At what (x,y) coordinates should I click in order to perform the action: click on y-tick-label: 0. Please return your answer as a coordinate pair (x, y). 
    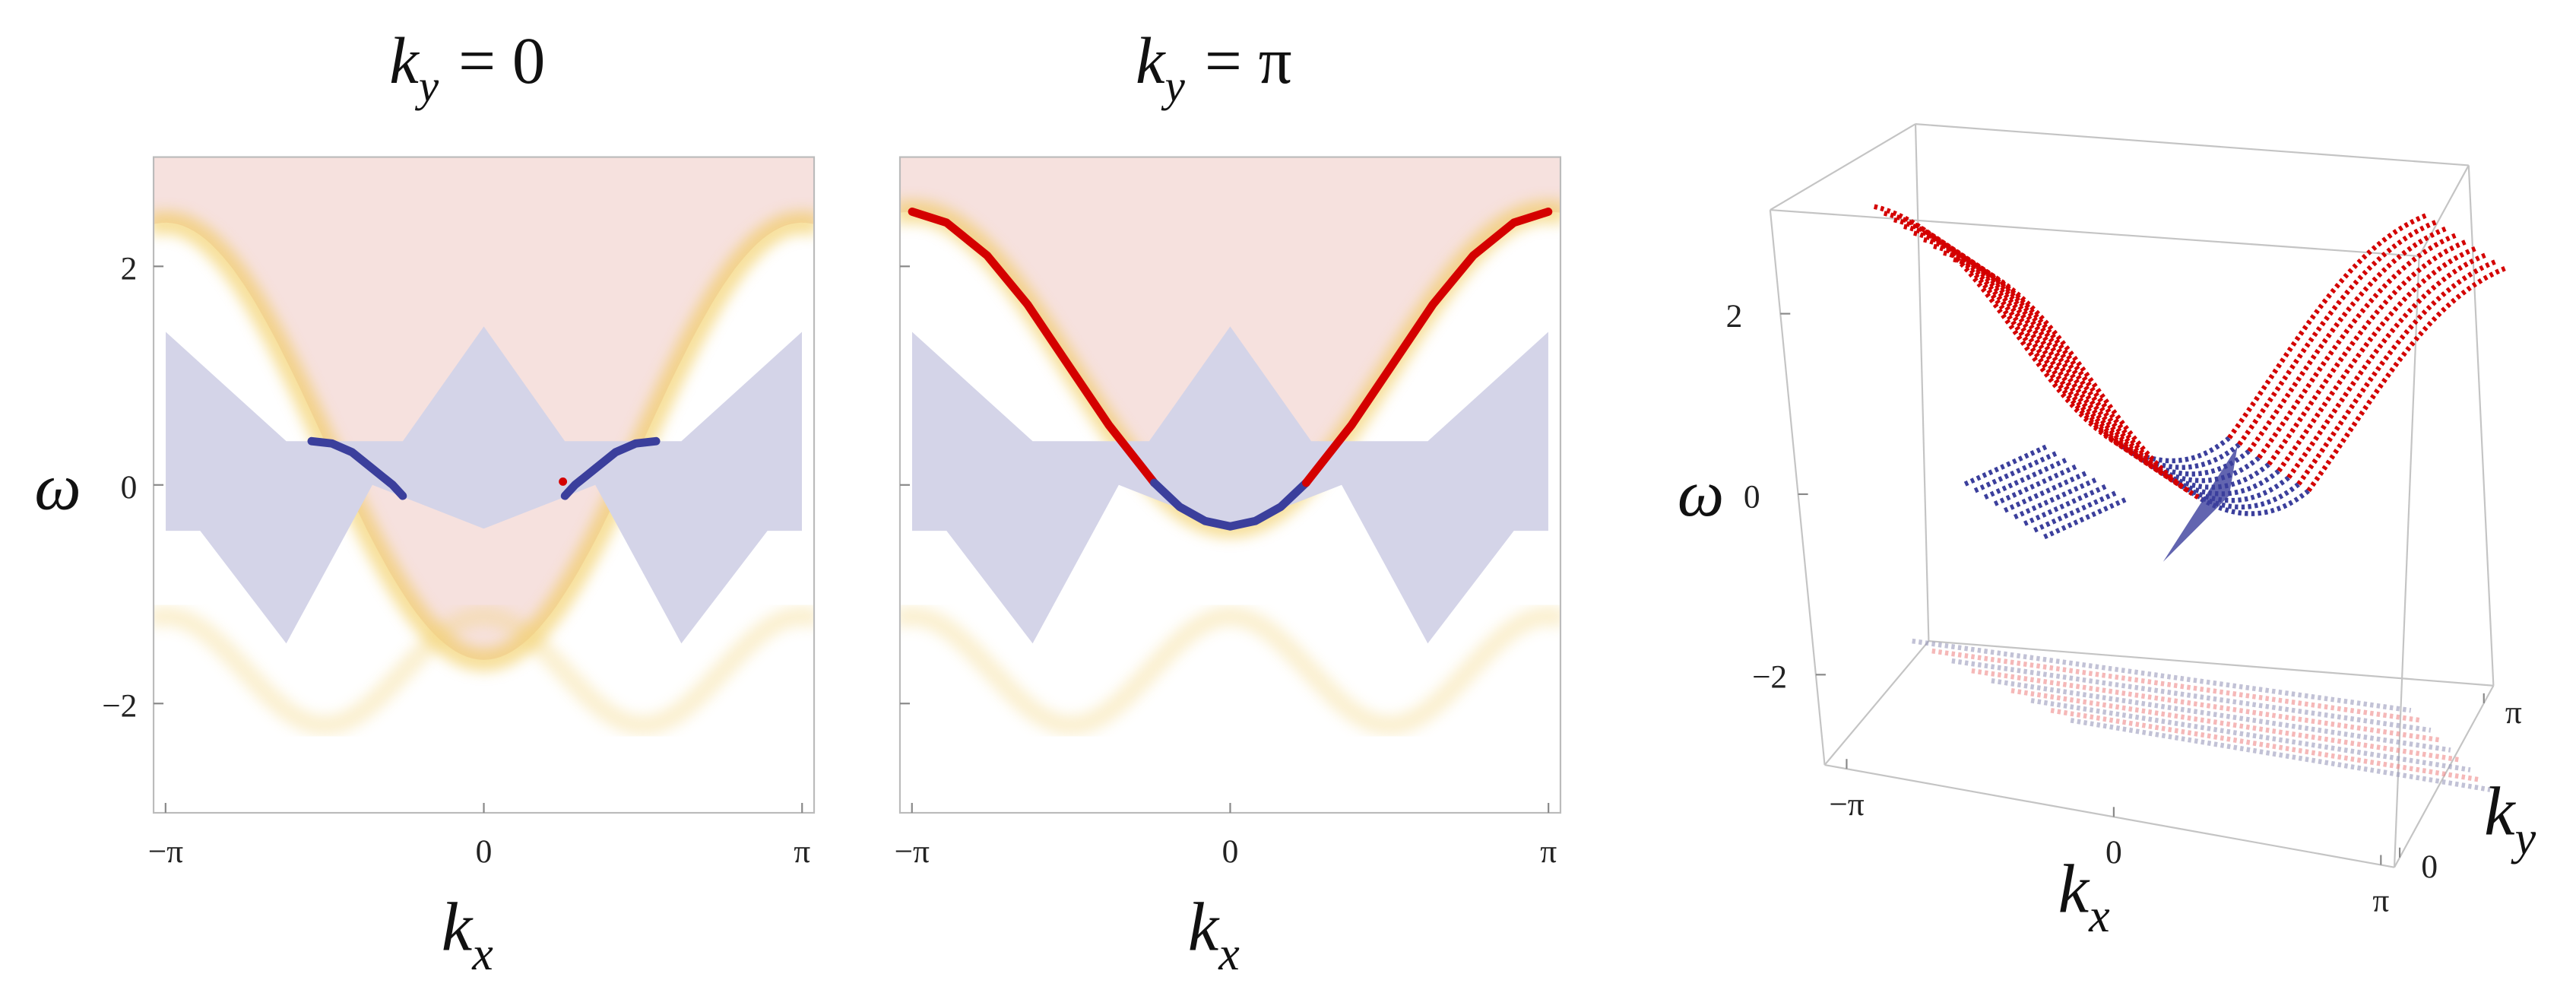
    Looking at the image, I should click on (129, 487).